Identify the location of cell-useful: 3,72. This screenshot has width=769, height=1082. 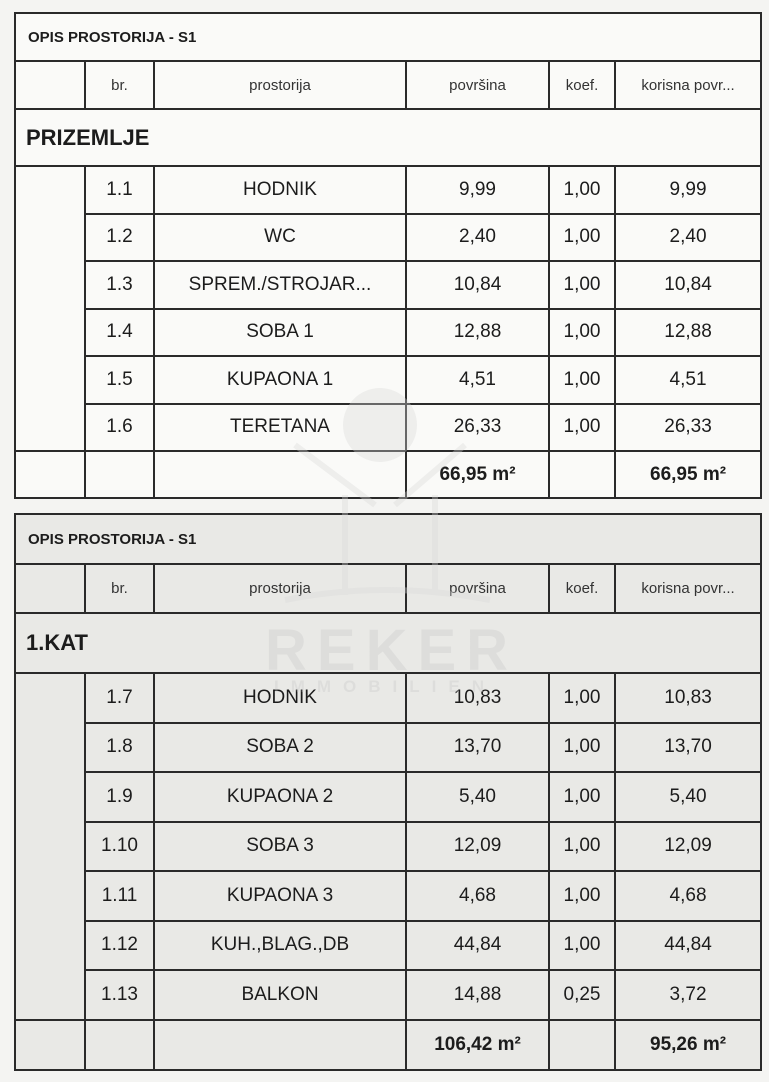
(688, 995).